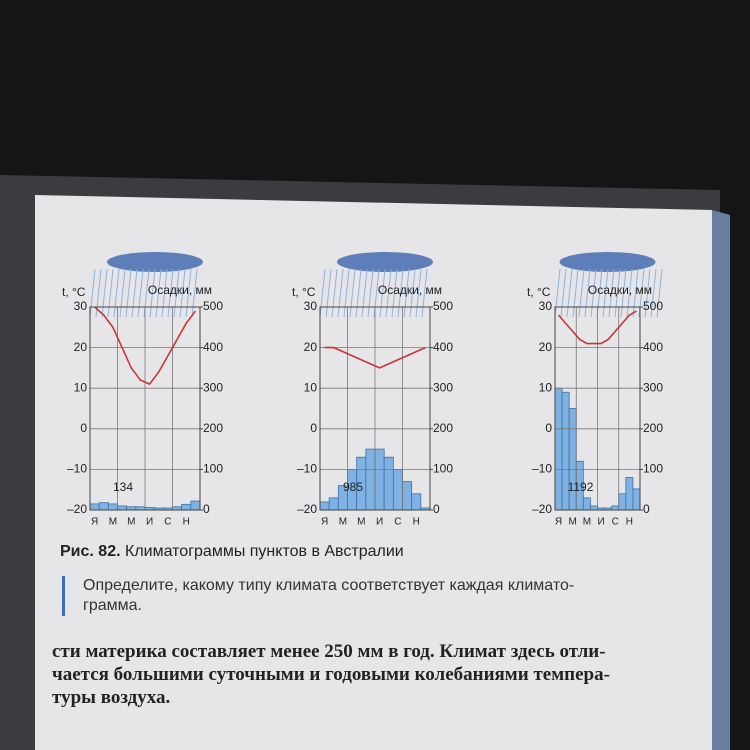 The image size is (750, 750). I want to click on y-tick-label: 20, so click(546, 347).